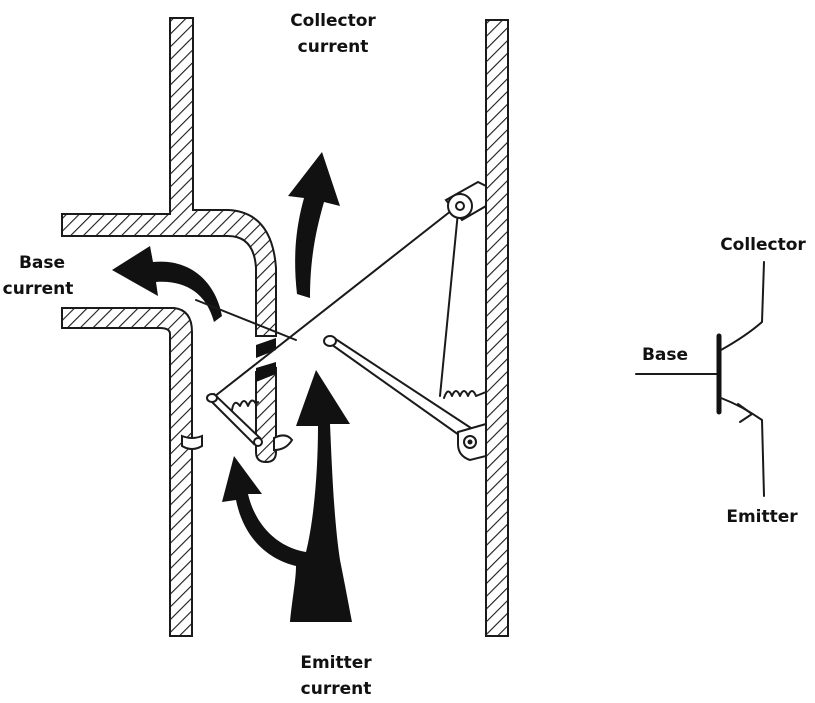 The image size is (815, 703). Describe the element at coordinates (472, 442) in the screenshot. I see `hinge-icon` at that location.